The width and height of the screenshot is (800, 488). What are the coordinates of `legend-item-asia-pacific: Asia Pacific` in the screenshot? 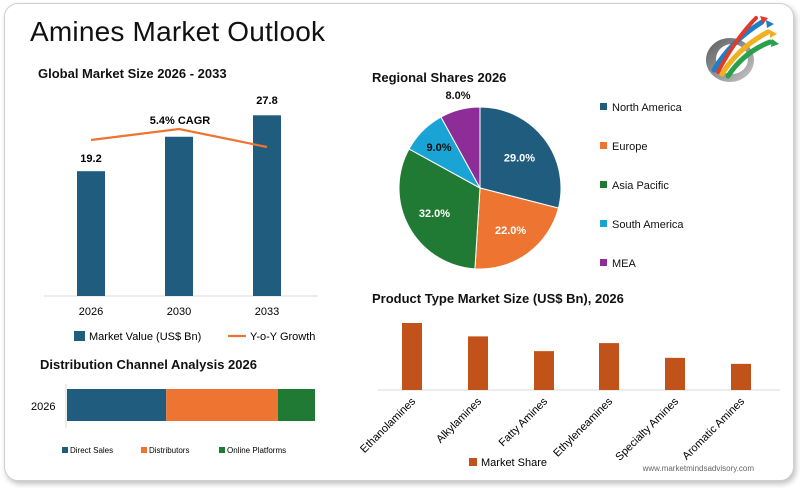 It's located at (634, 185).